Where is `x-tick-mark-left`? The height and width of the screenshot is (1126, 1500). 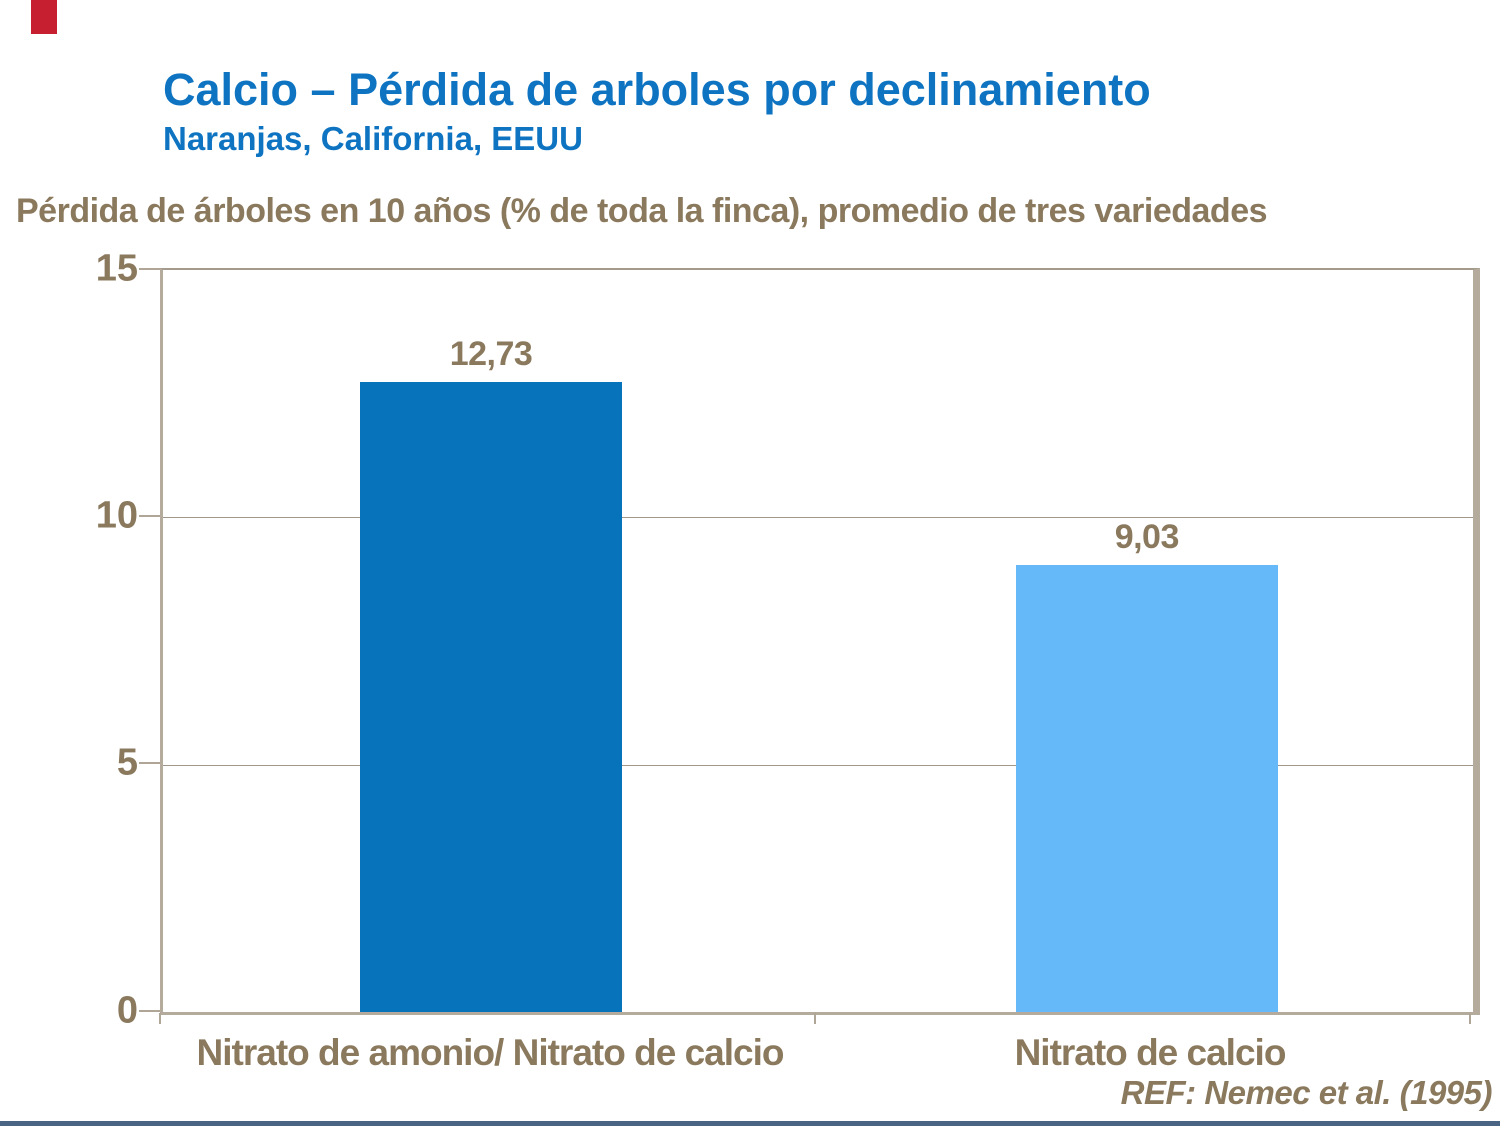 x-tick-mark-left is located at coordinates (160, 1018).